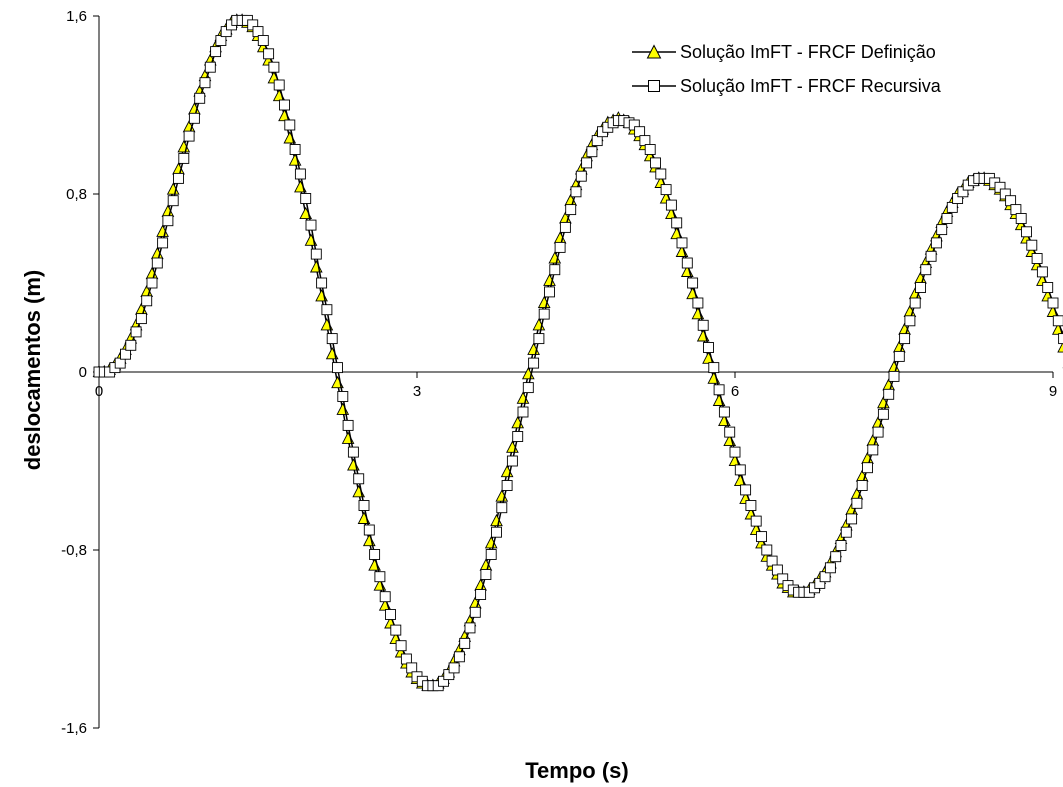  What do you see at coordinates (808, 52) in the screenshot?
I see `legend-label-series-1: Solução ImFT - FRCF Definição` at bounding box center [808, 52].